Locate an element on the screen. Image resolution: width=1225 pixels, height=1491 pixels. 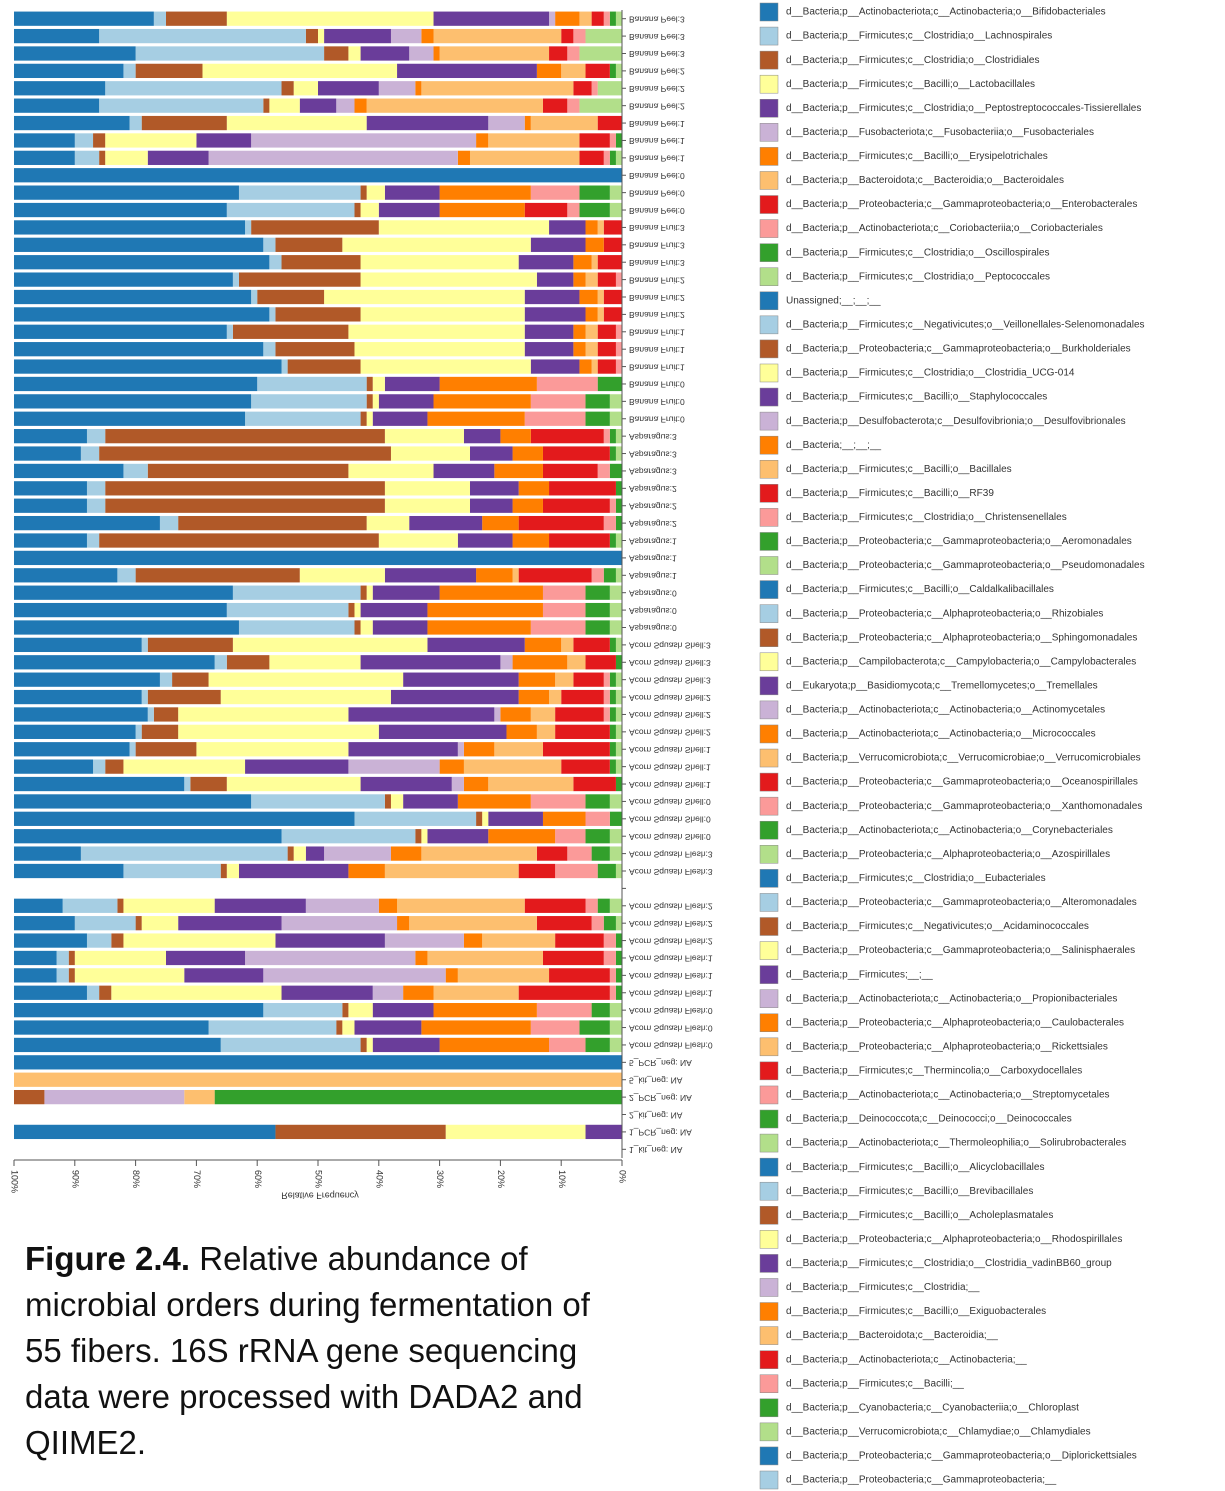
category-label: Banana Peel:1 is located at coordinates (657, 141).